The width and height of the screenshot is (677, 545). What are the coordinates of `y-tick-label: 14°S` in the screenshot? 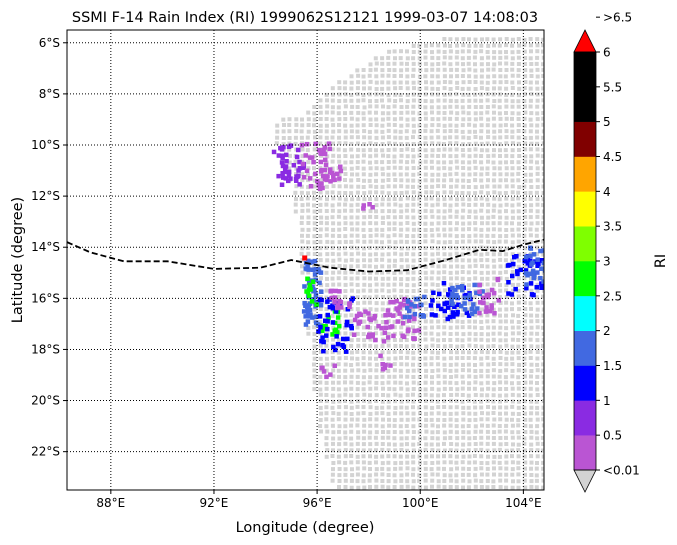 It's located at (45, 247).